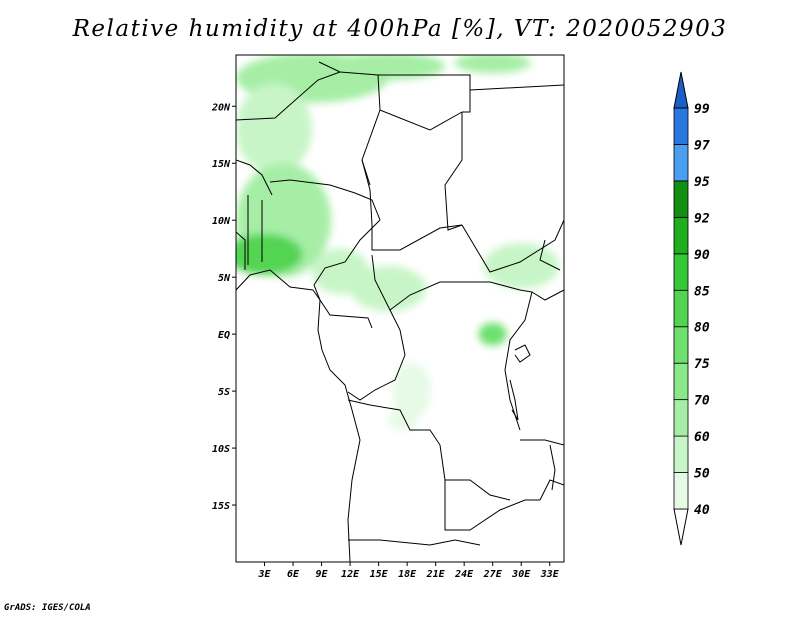 The image size is (800, 618). What do you see at coordinates (414, 542) in the screenshot?
I see `border-angola-namibia` at bounding box center [414, 542].